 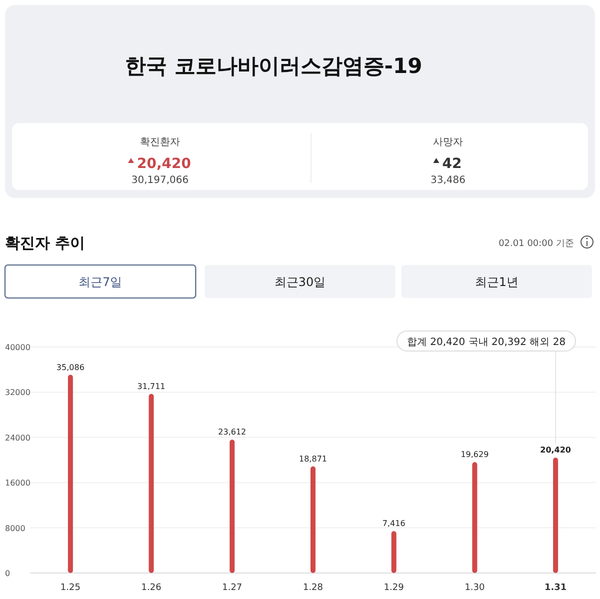 I want to click on data-label: 18,871, so click(x=313, y=459).